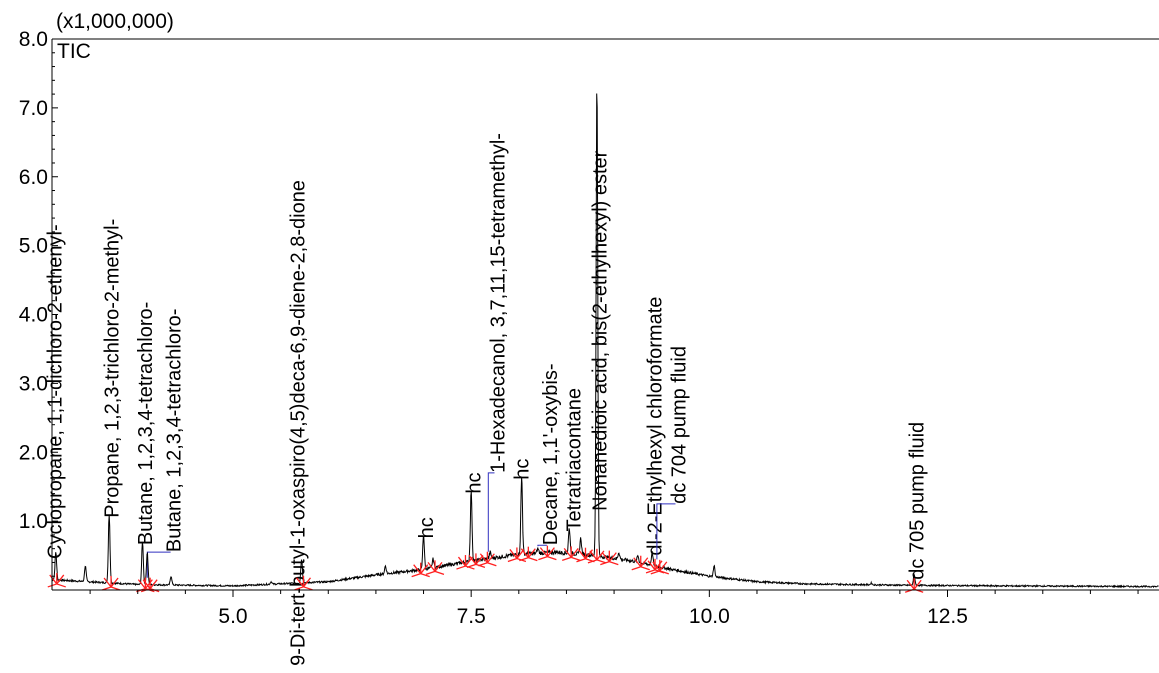 This screenshot has width=1159, height=673. I want to click on y-scale-label: (x1,000,000), so click(115, 21).